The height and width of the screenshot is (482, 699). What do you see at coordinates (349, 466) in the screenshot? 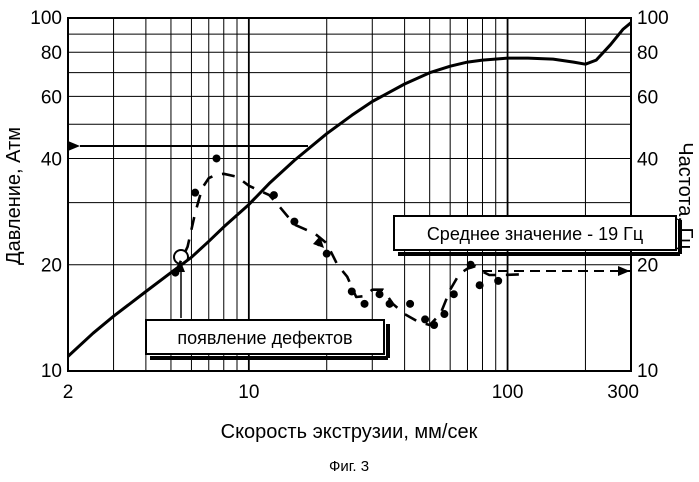
I see `figure-caption: Фиг. 3` at bounding box center [349, 466].